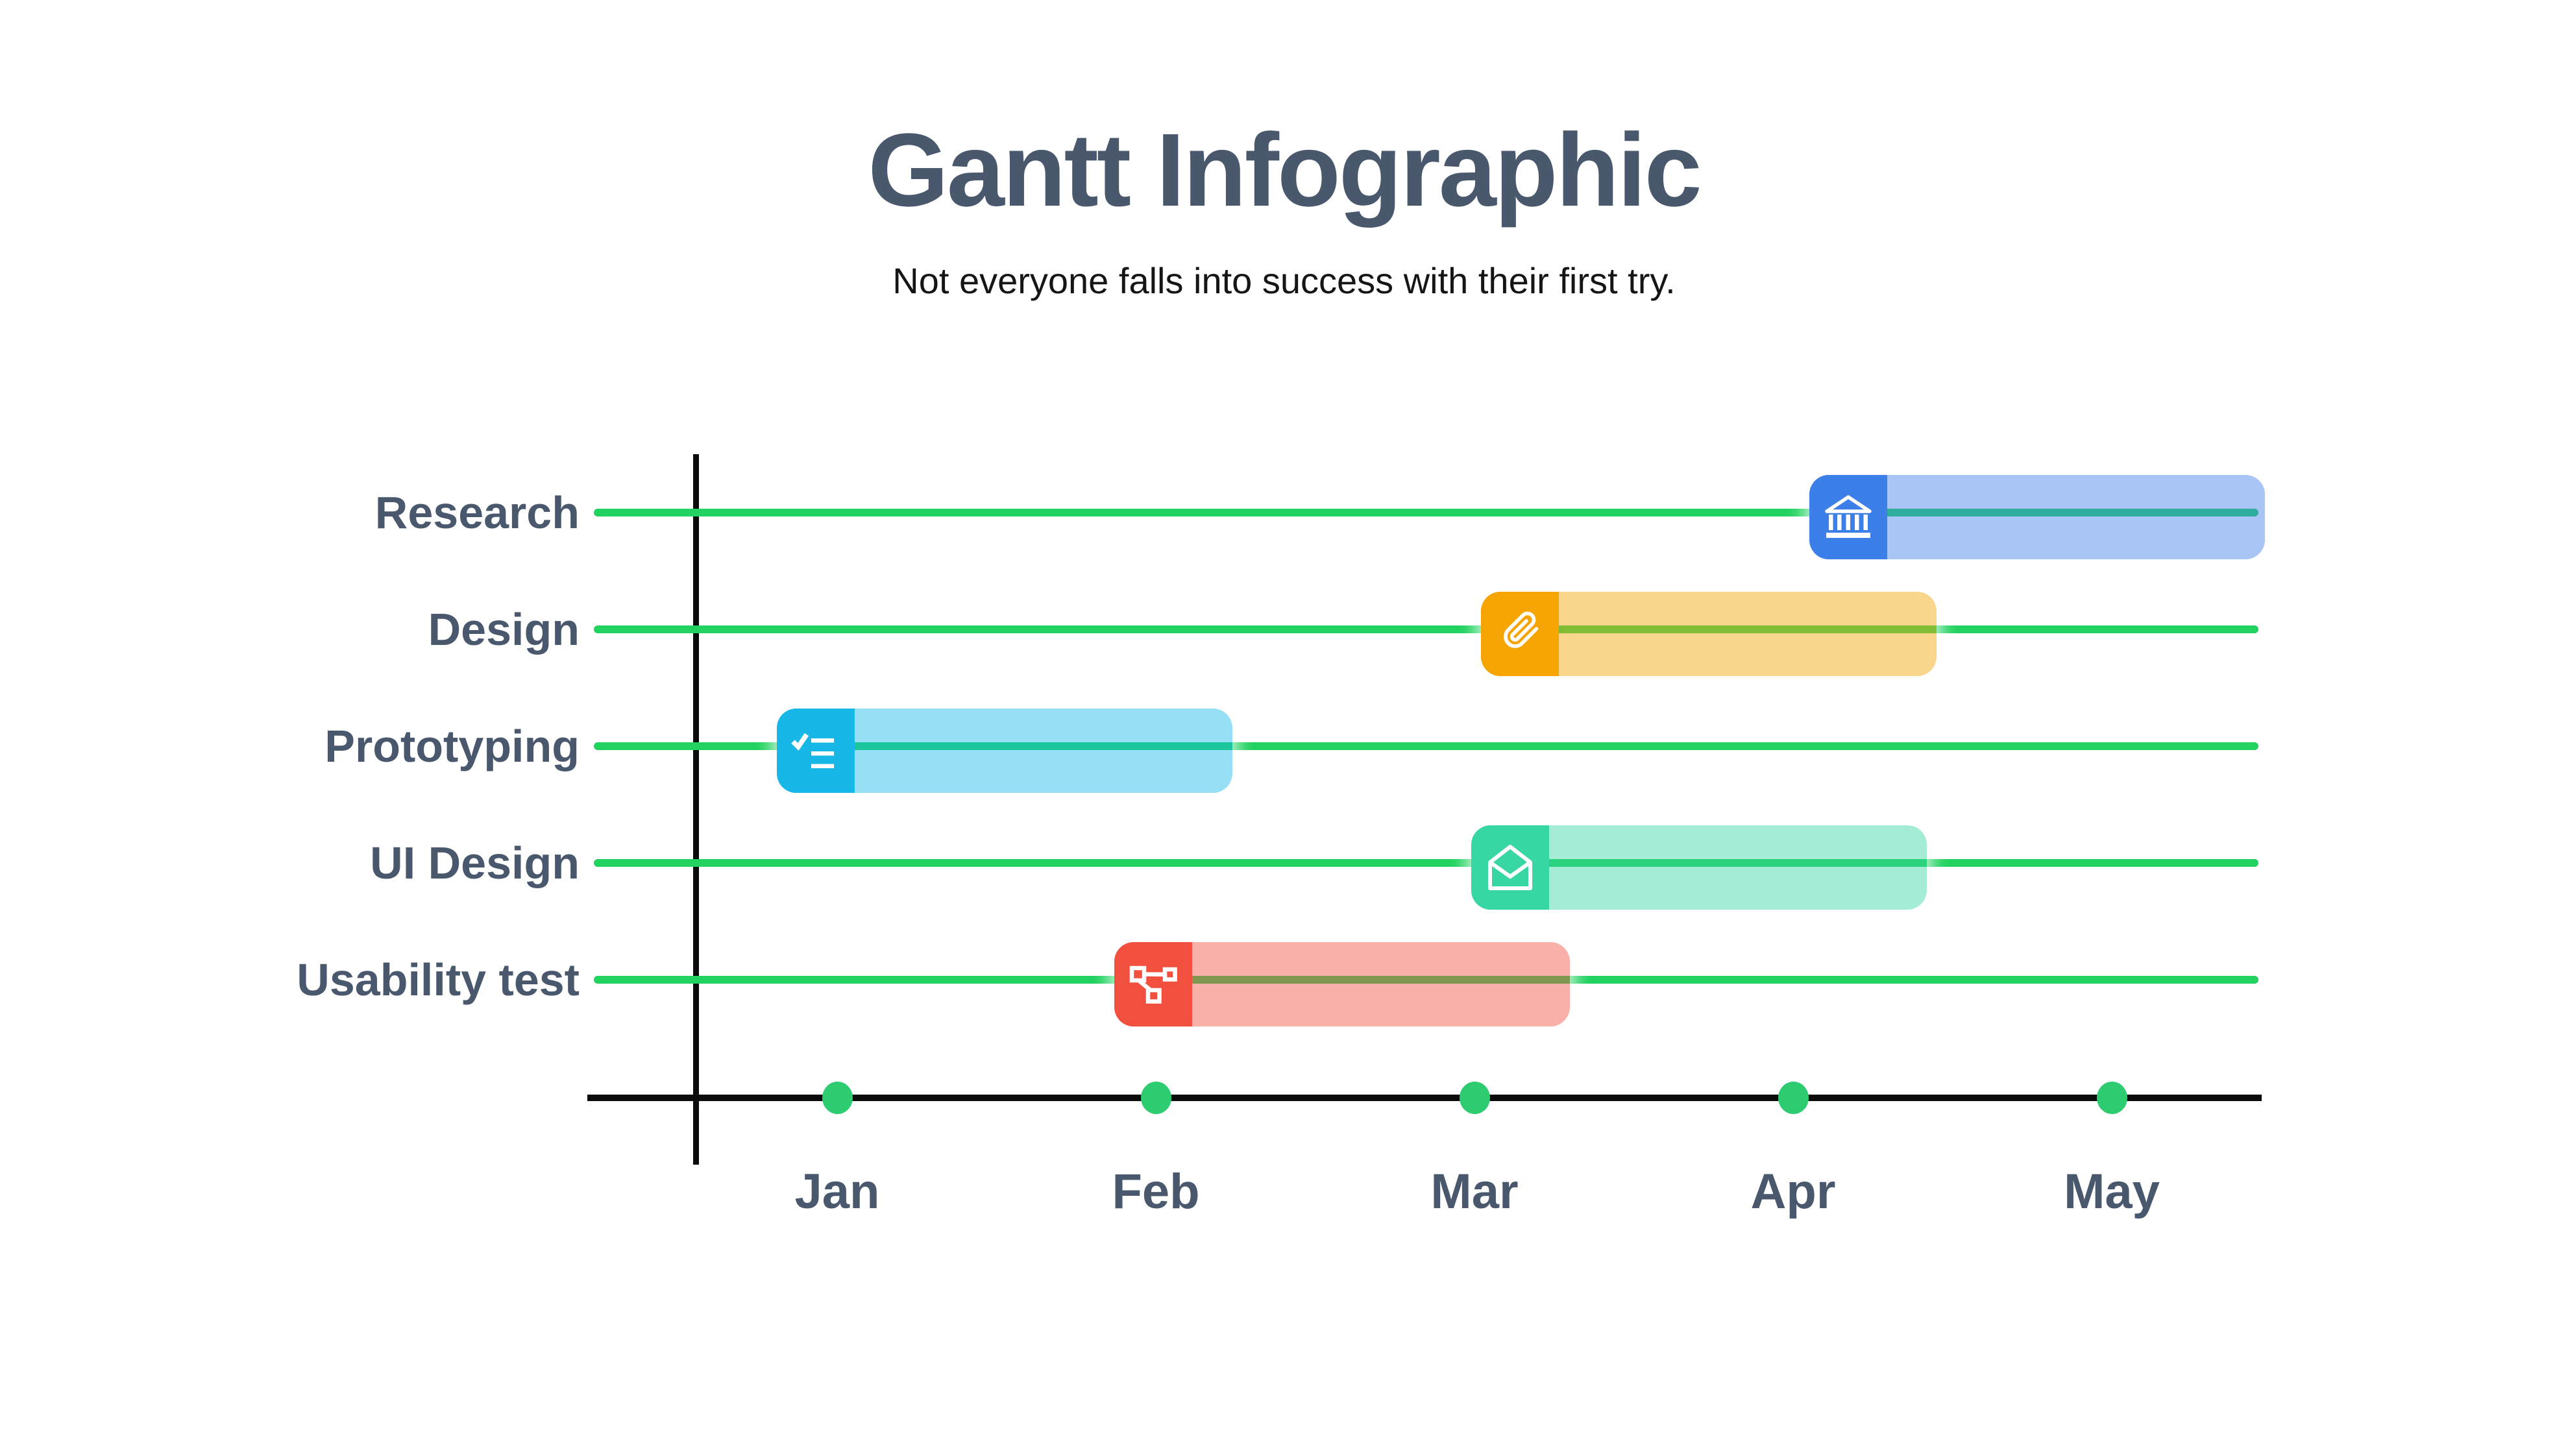 The height and width of the screenshot is (1456, 2568). What do you see at coordinates (1285, 170) in the screenshot?
I see `page-title: Gantt Infographic` at bounding box center [1285, 170].